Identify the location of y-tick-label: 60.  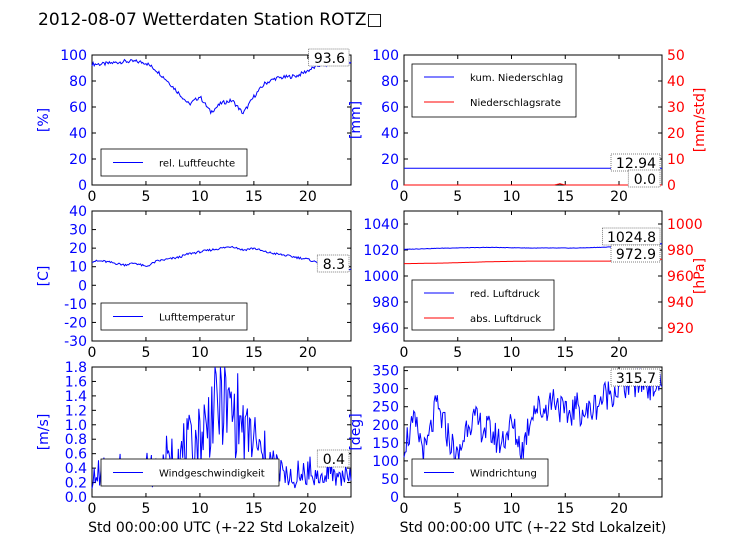
(390, 108).